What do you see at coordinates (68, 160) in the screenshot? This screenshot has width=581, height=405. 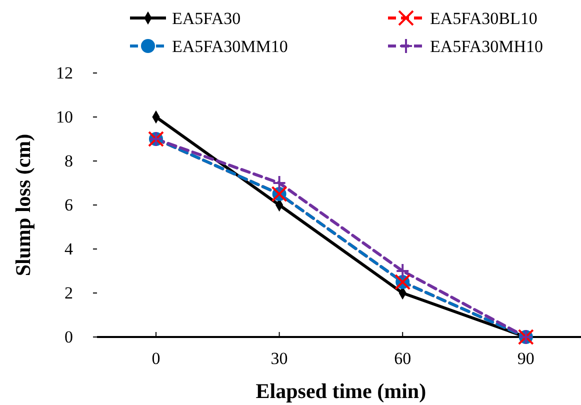 I see `y-tick-label: 8` at bounding box center [68, 160].